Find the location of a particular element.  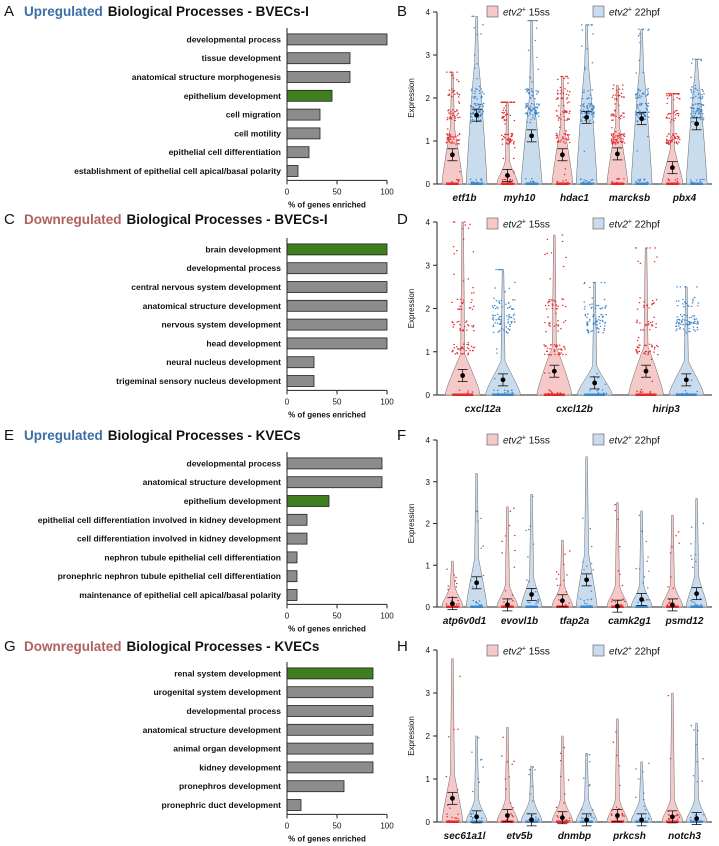

legend-22hpf: etv2+ 22hpf is located at coordinates (626, 224).